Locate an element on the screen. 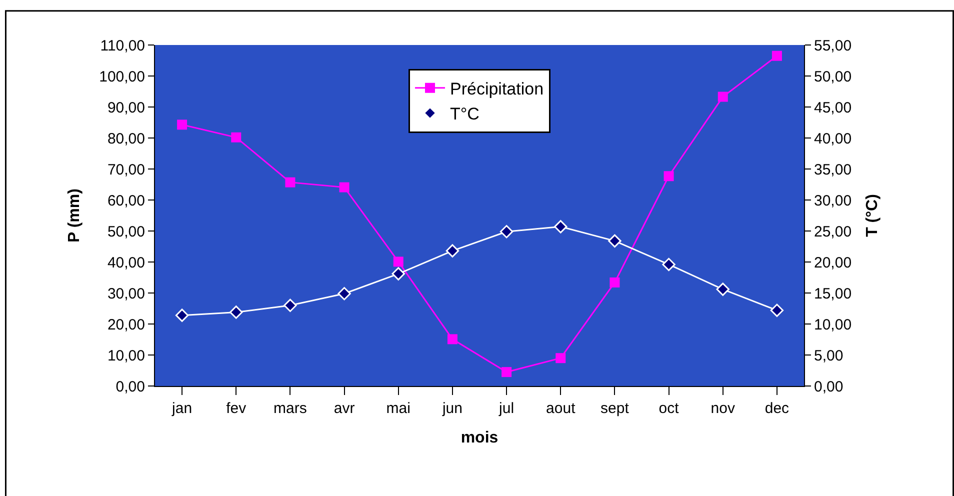 This screenshot has width=954, height=496. y-tick-label: 60,00 is located at coordinates (126, 201).